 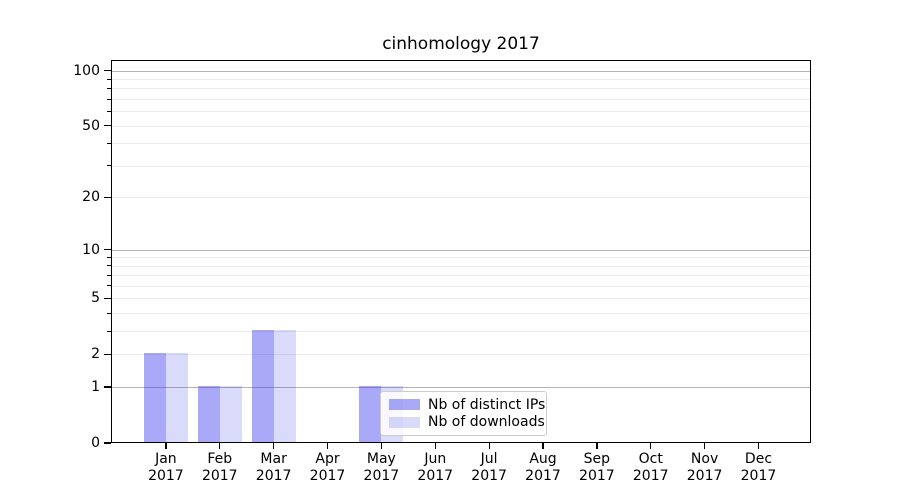 I want to click on x-tick-label: Apr 2017, so click(x=328, y=468).